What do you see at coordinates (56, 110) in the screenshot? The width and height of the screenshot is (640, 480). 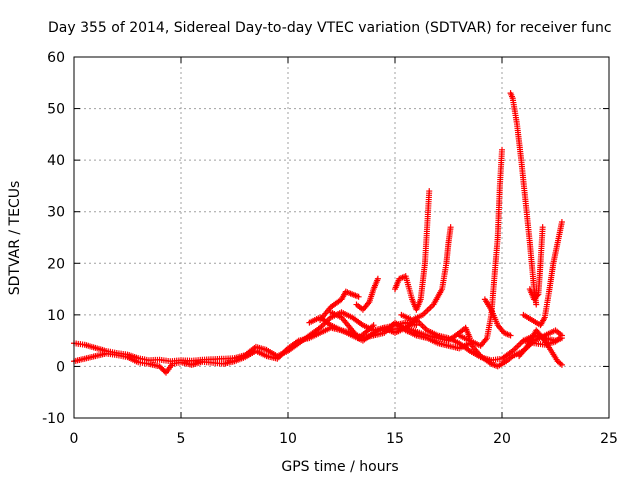 I see `y-tick-label: 50` at bounding box center [56, 110].